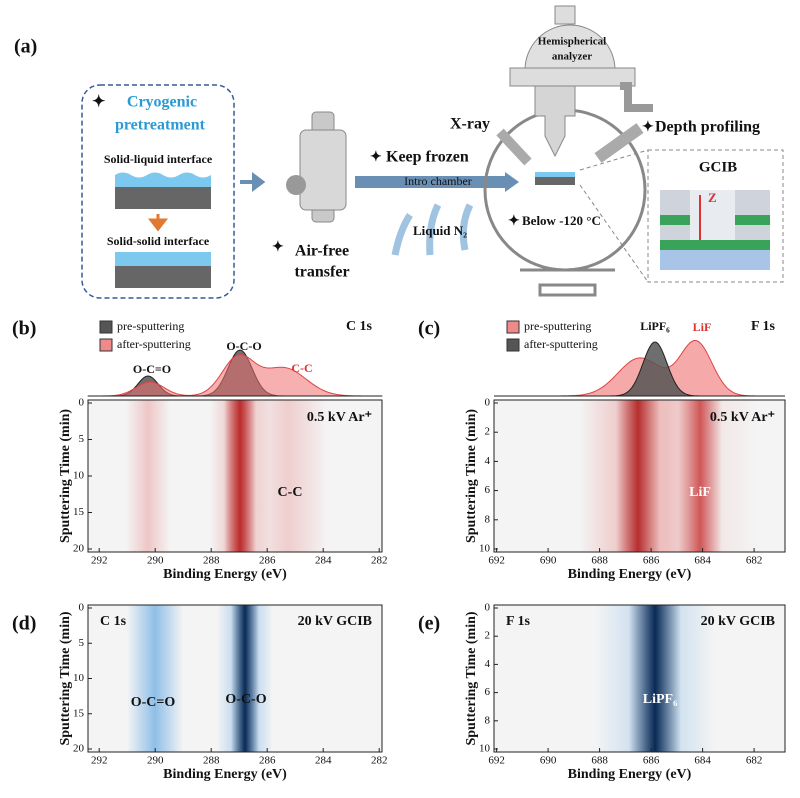  Describe the element at coordinates (712, 215) in the screenshot. I see `gcib-crater` at that location.